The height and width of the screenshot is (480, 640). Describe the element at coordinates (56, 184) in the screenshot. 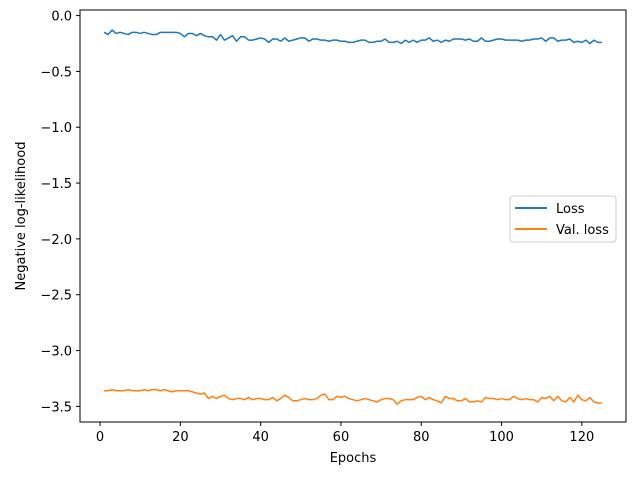

I see `y-tick-label: −1.5` at that location.